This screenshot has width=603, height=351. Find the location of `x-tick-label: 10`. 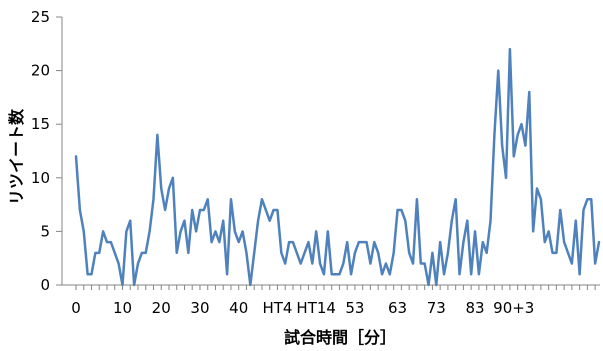

x-tick-label: 10 is located at coordinates (122, 308).